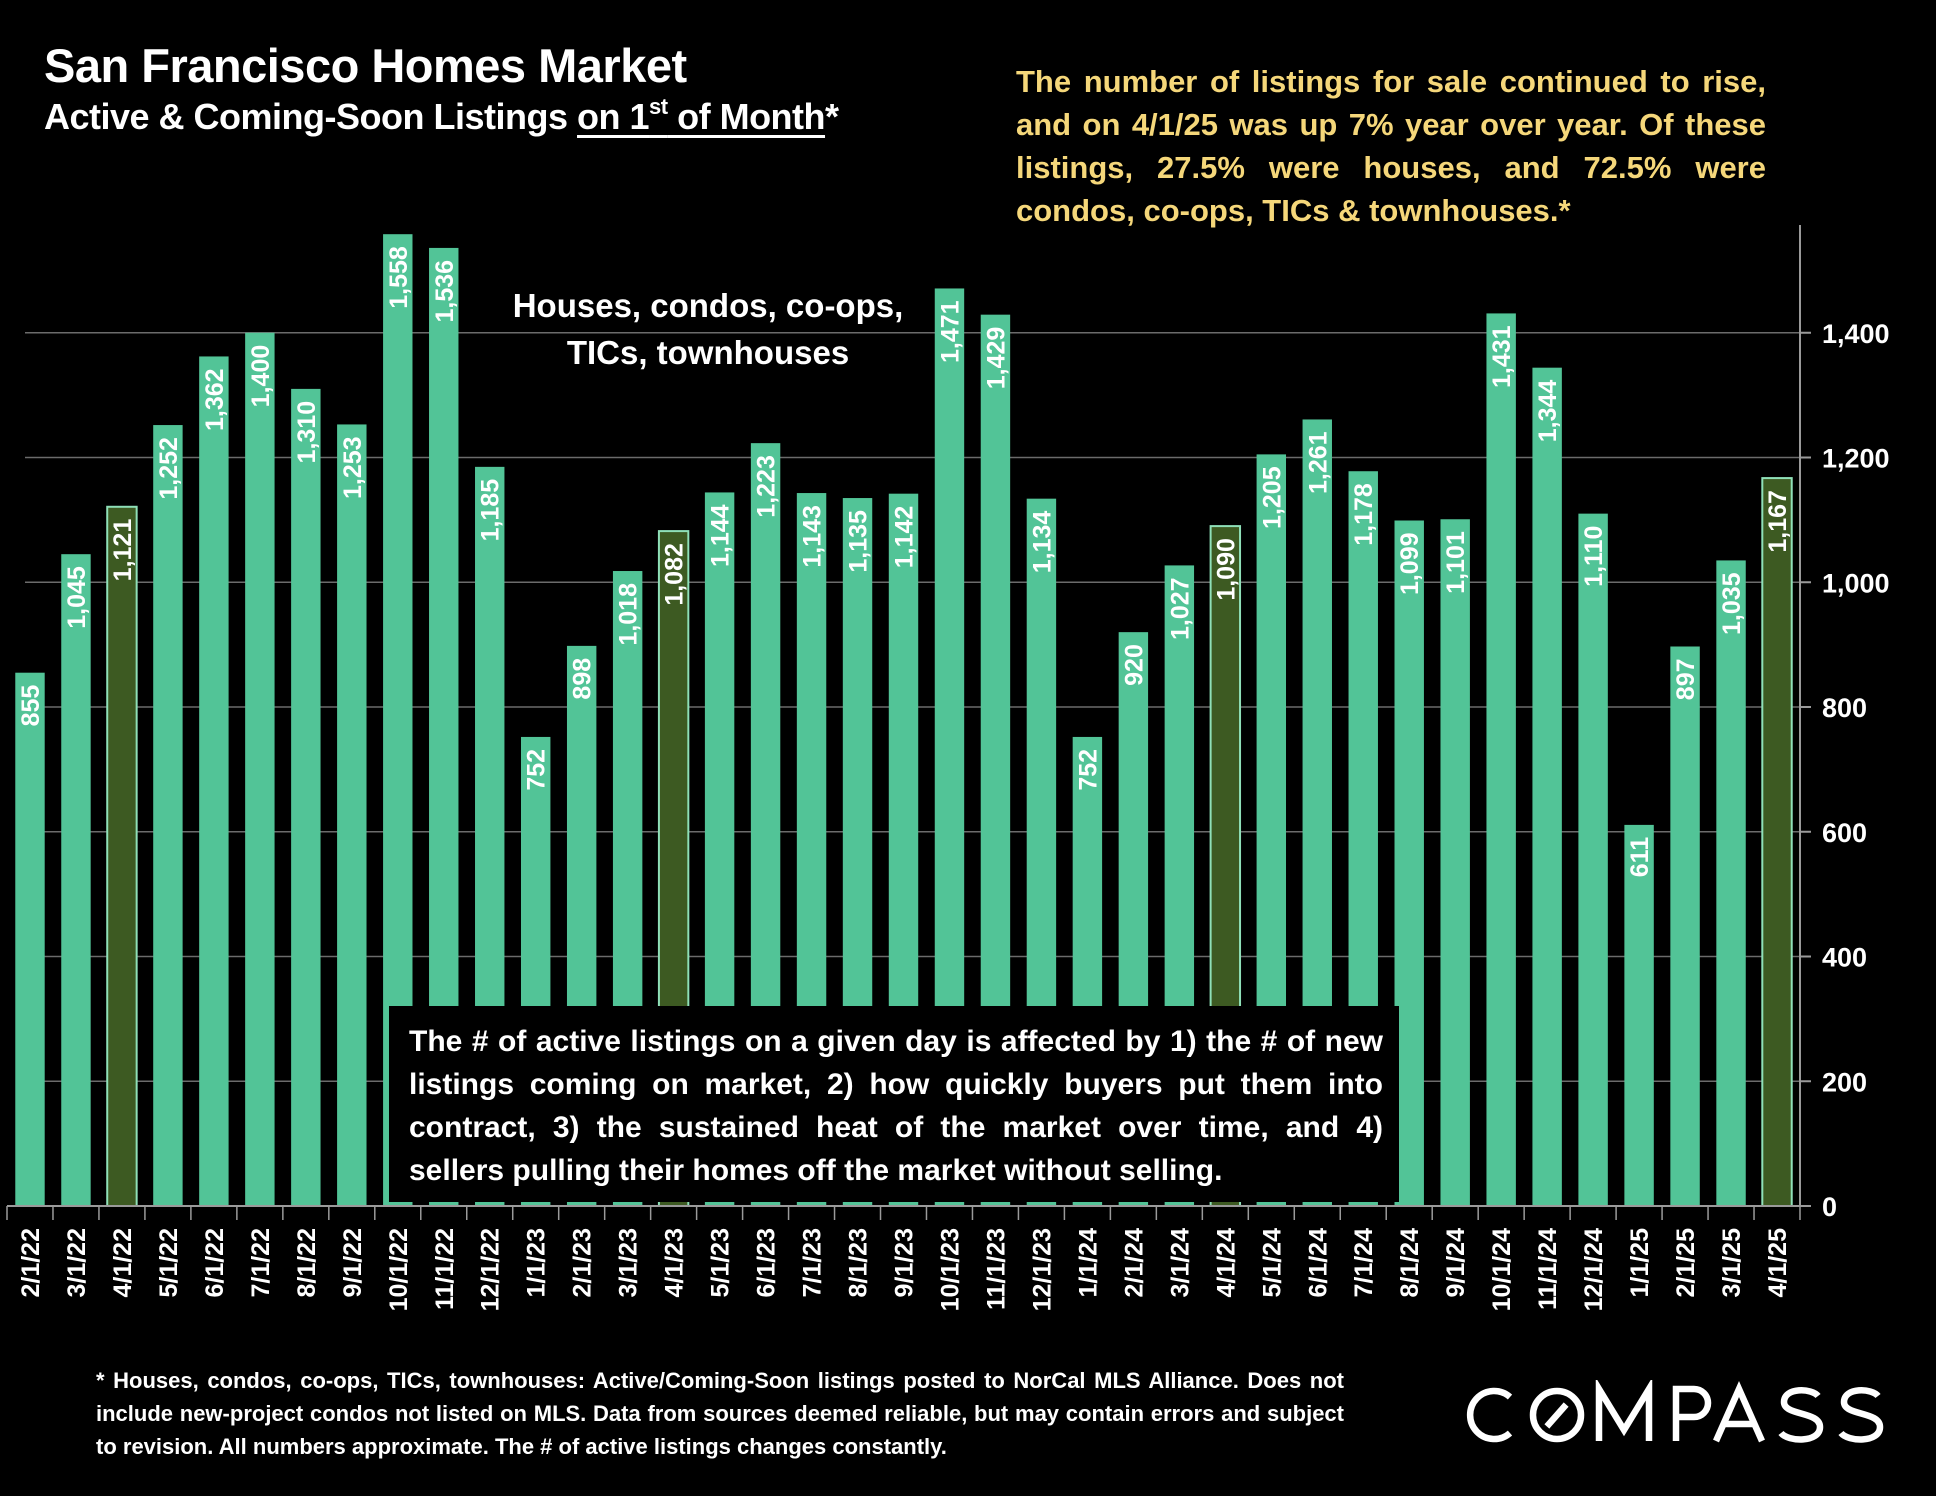  What do you see at coordinates (905, 537) in the screenshot?
I see `bar-value-label: 1,142` at bounding box center [905, 537].